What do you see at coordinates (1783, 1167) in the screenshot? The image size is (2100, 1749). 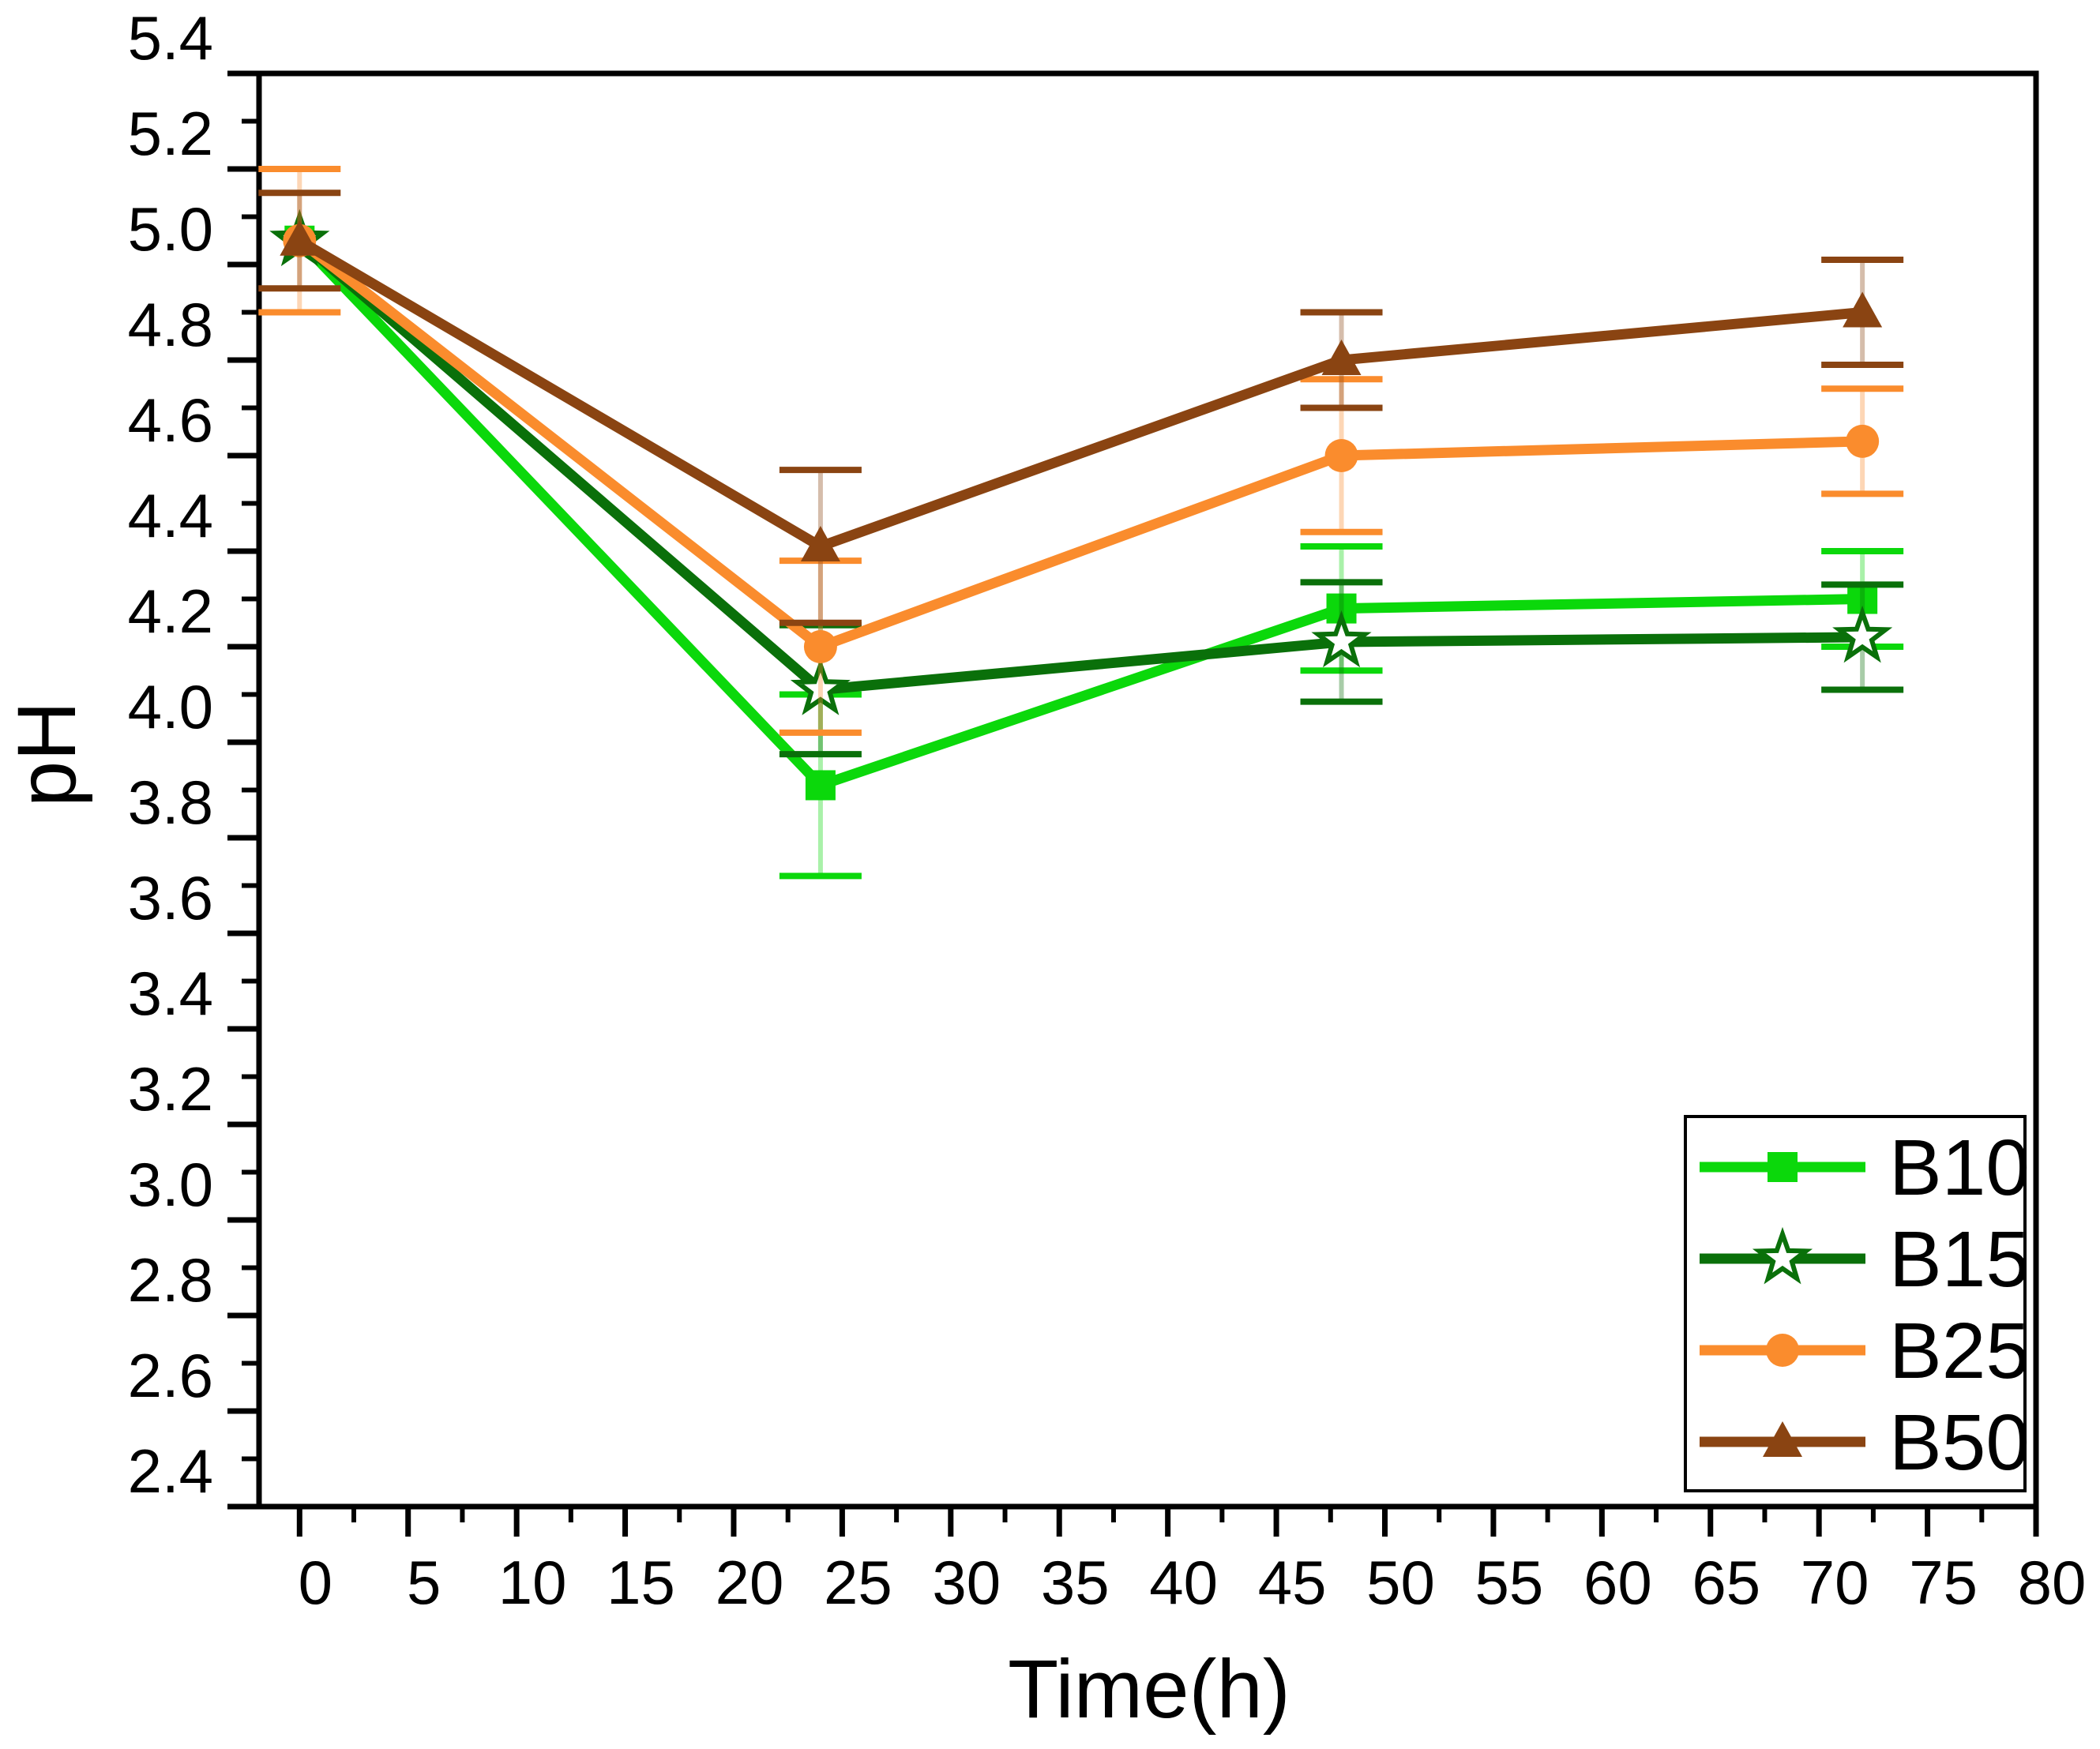 I see `legend-marker-b10` at bounding box center [1783, 1167].